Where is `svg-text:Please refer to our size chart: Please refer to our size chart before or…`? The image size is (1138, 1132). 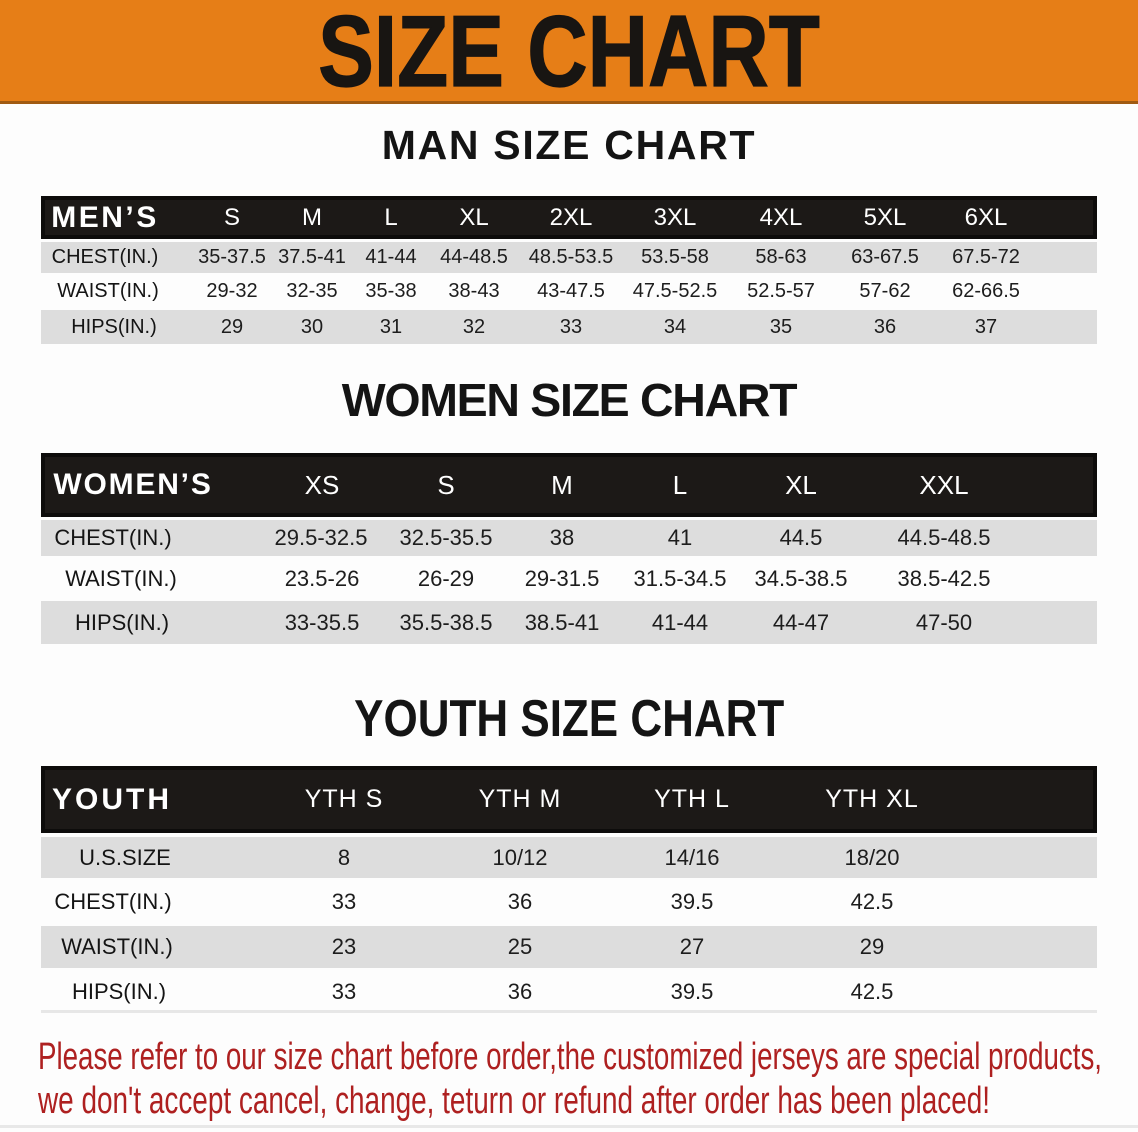 svg-text:Please refer to our size chart: Please refer to our size chart before or… is located at coordinates (570, 1057).